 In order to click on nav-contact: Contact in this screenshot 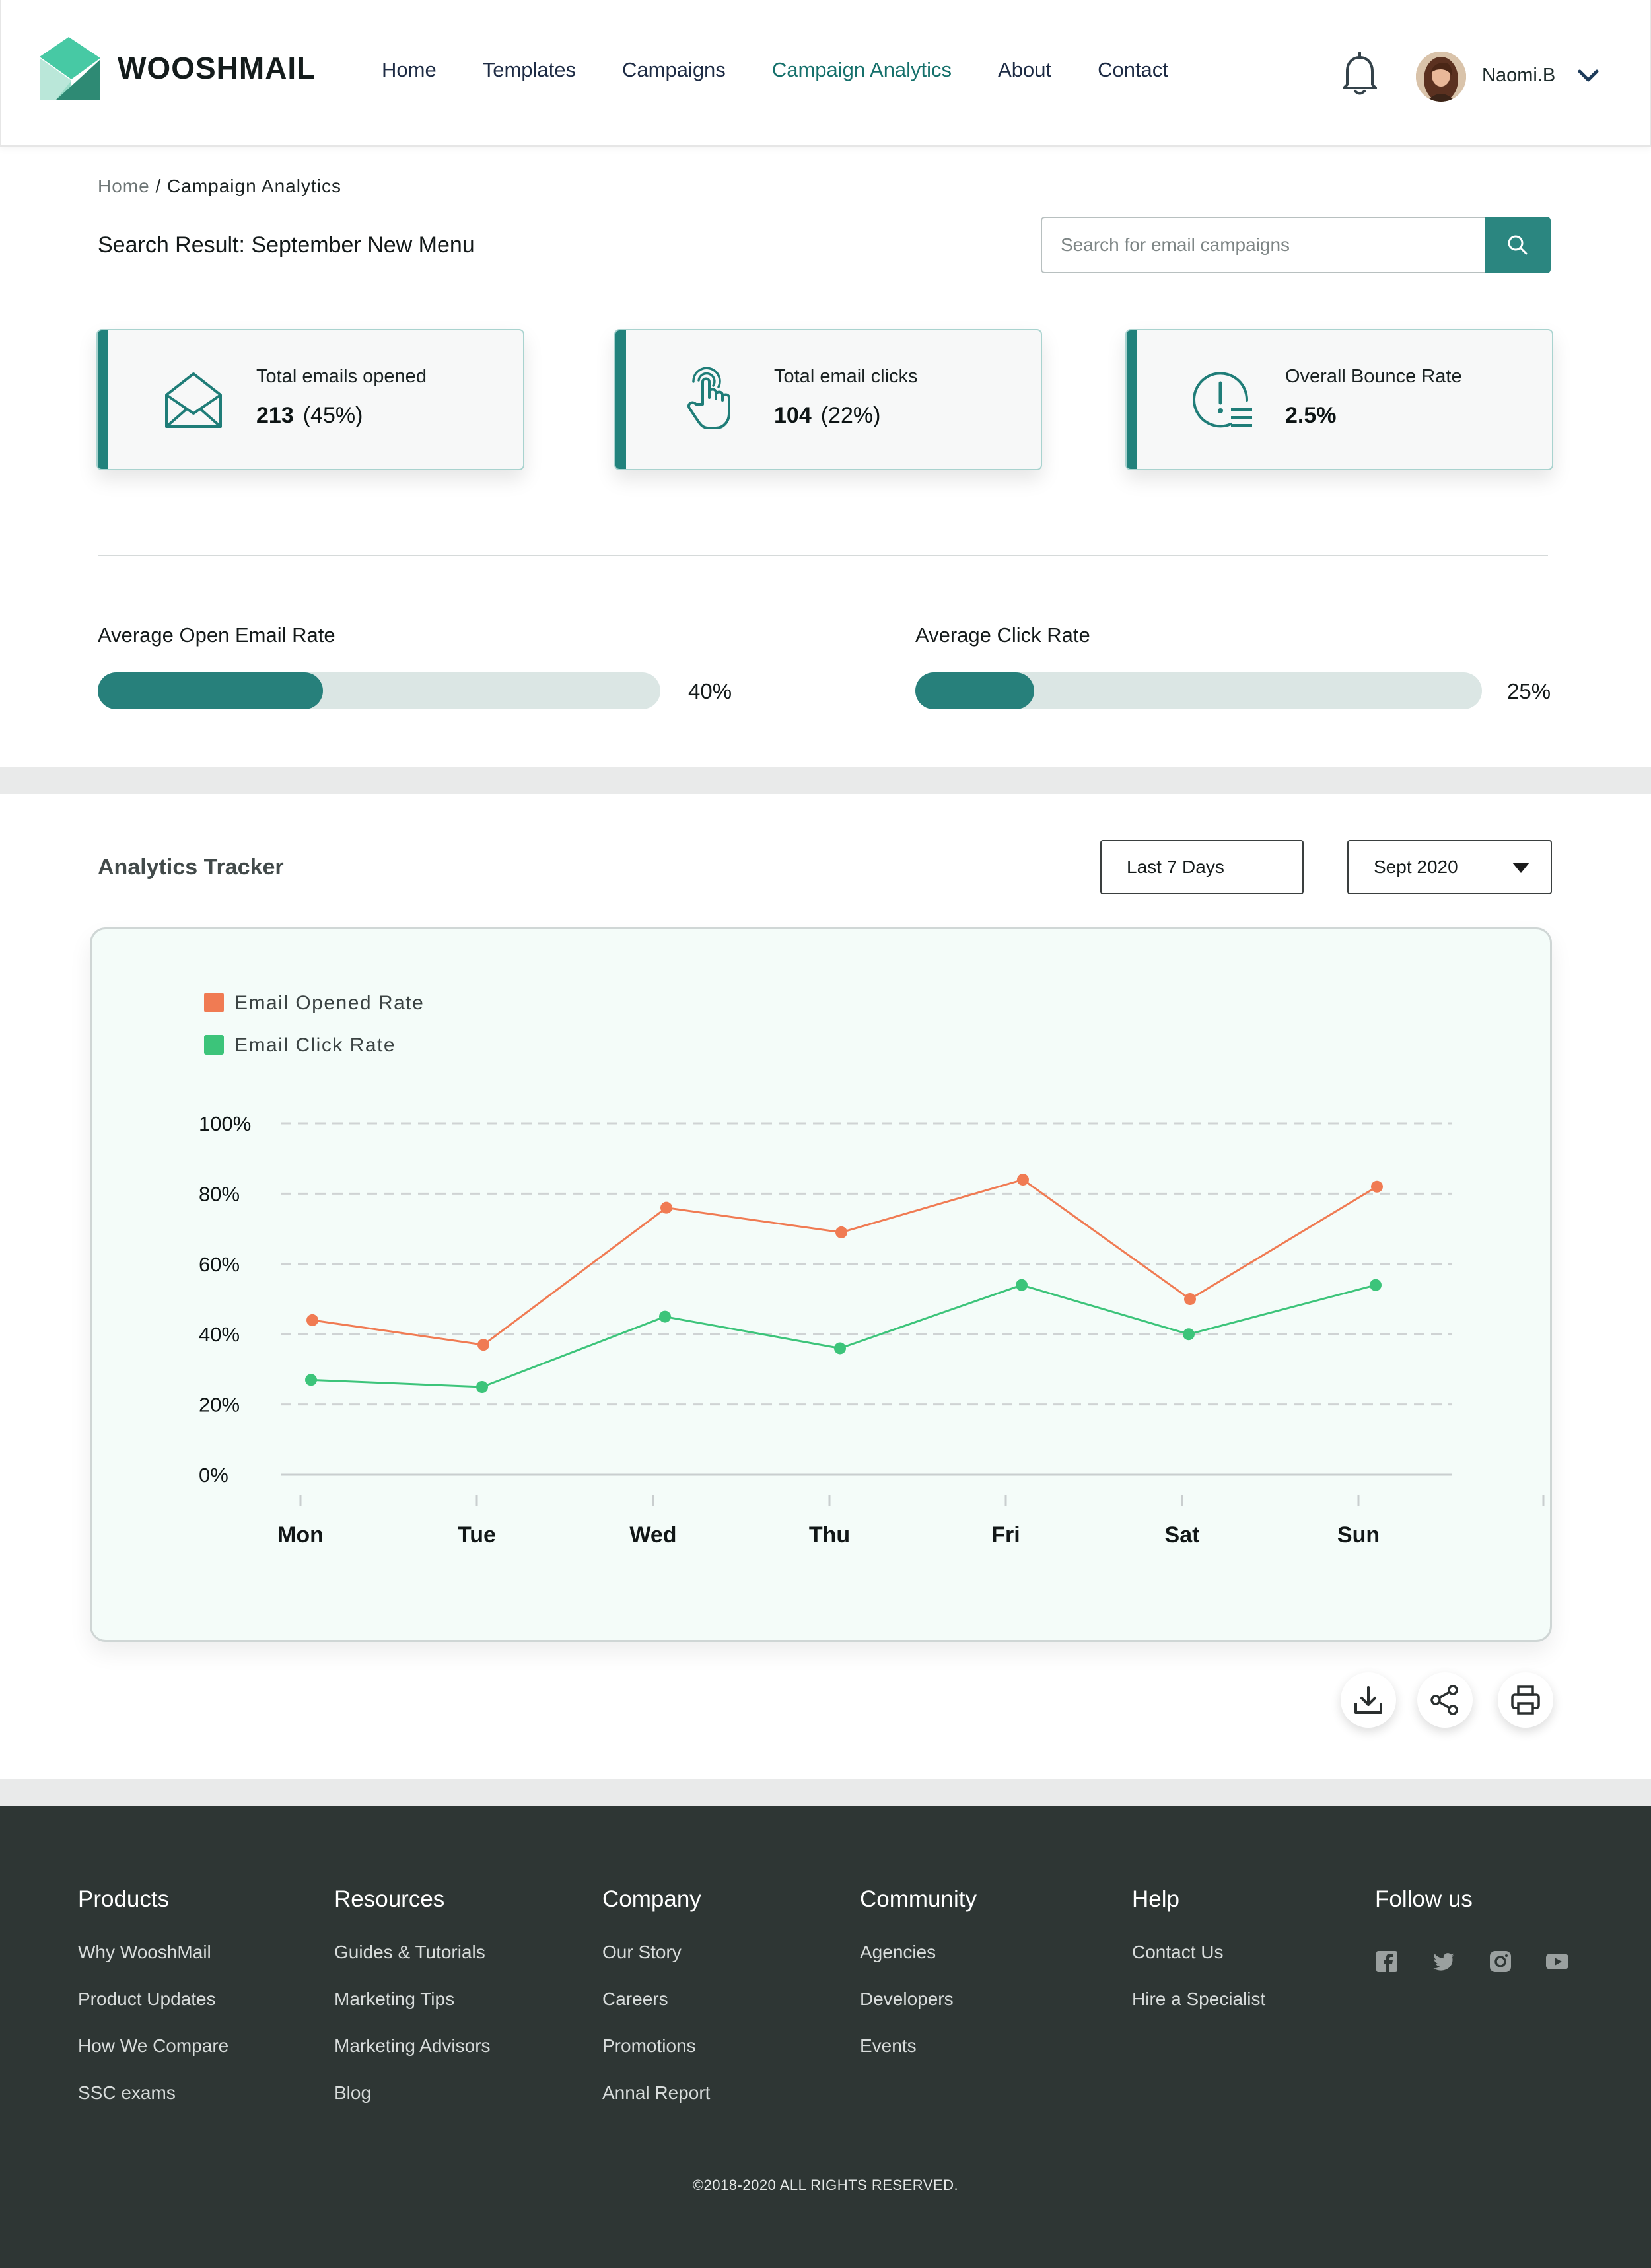, I will do `click(1133, 69)`.